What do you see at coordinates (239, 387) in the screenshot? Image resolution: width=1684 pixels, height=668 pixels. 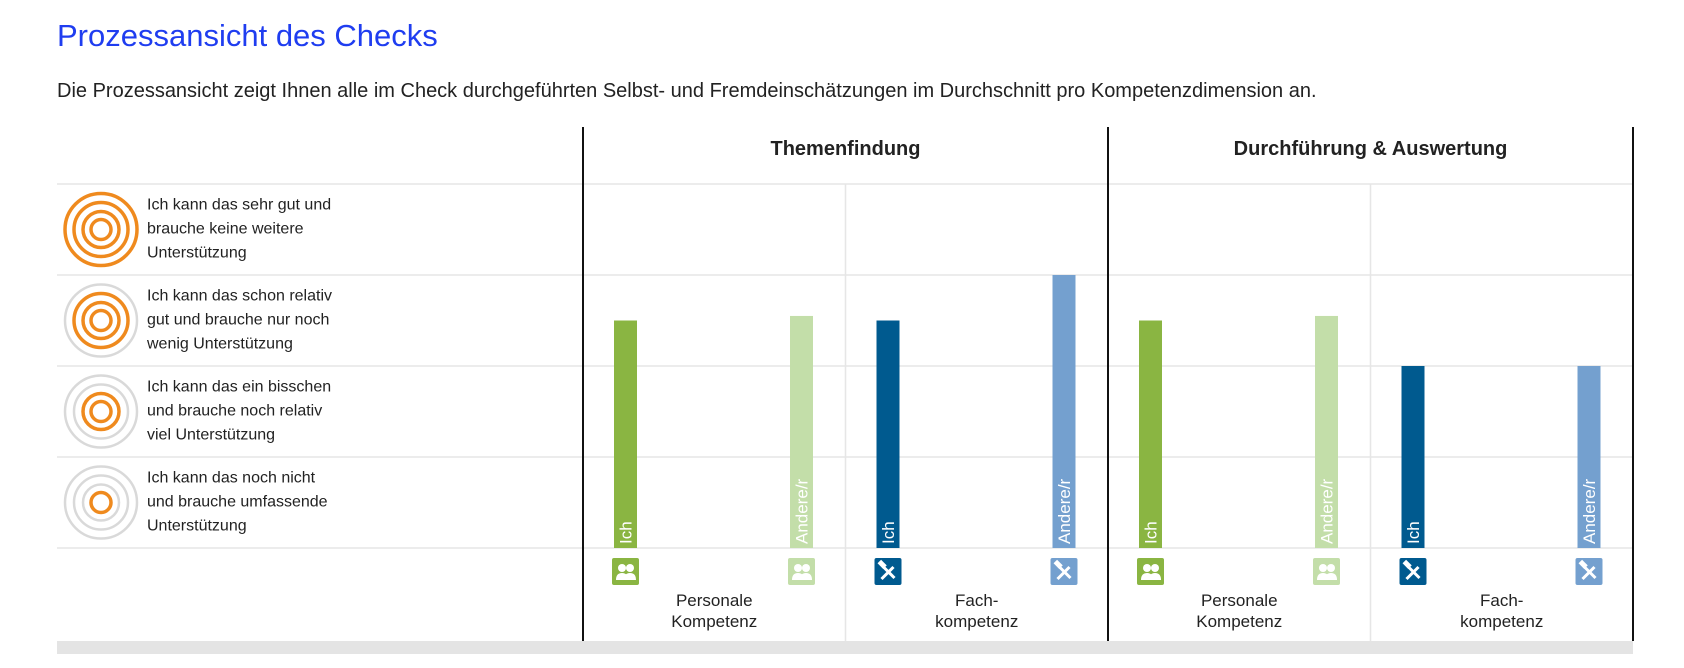 I see `level-text: Ich kann das ein bisschen` at bounding box center [239, 387].